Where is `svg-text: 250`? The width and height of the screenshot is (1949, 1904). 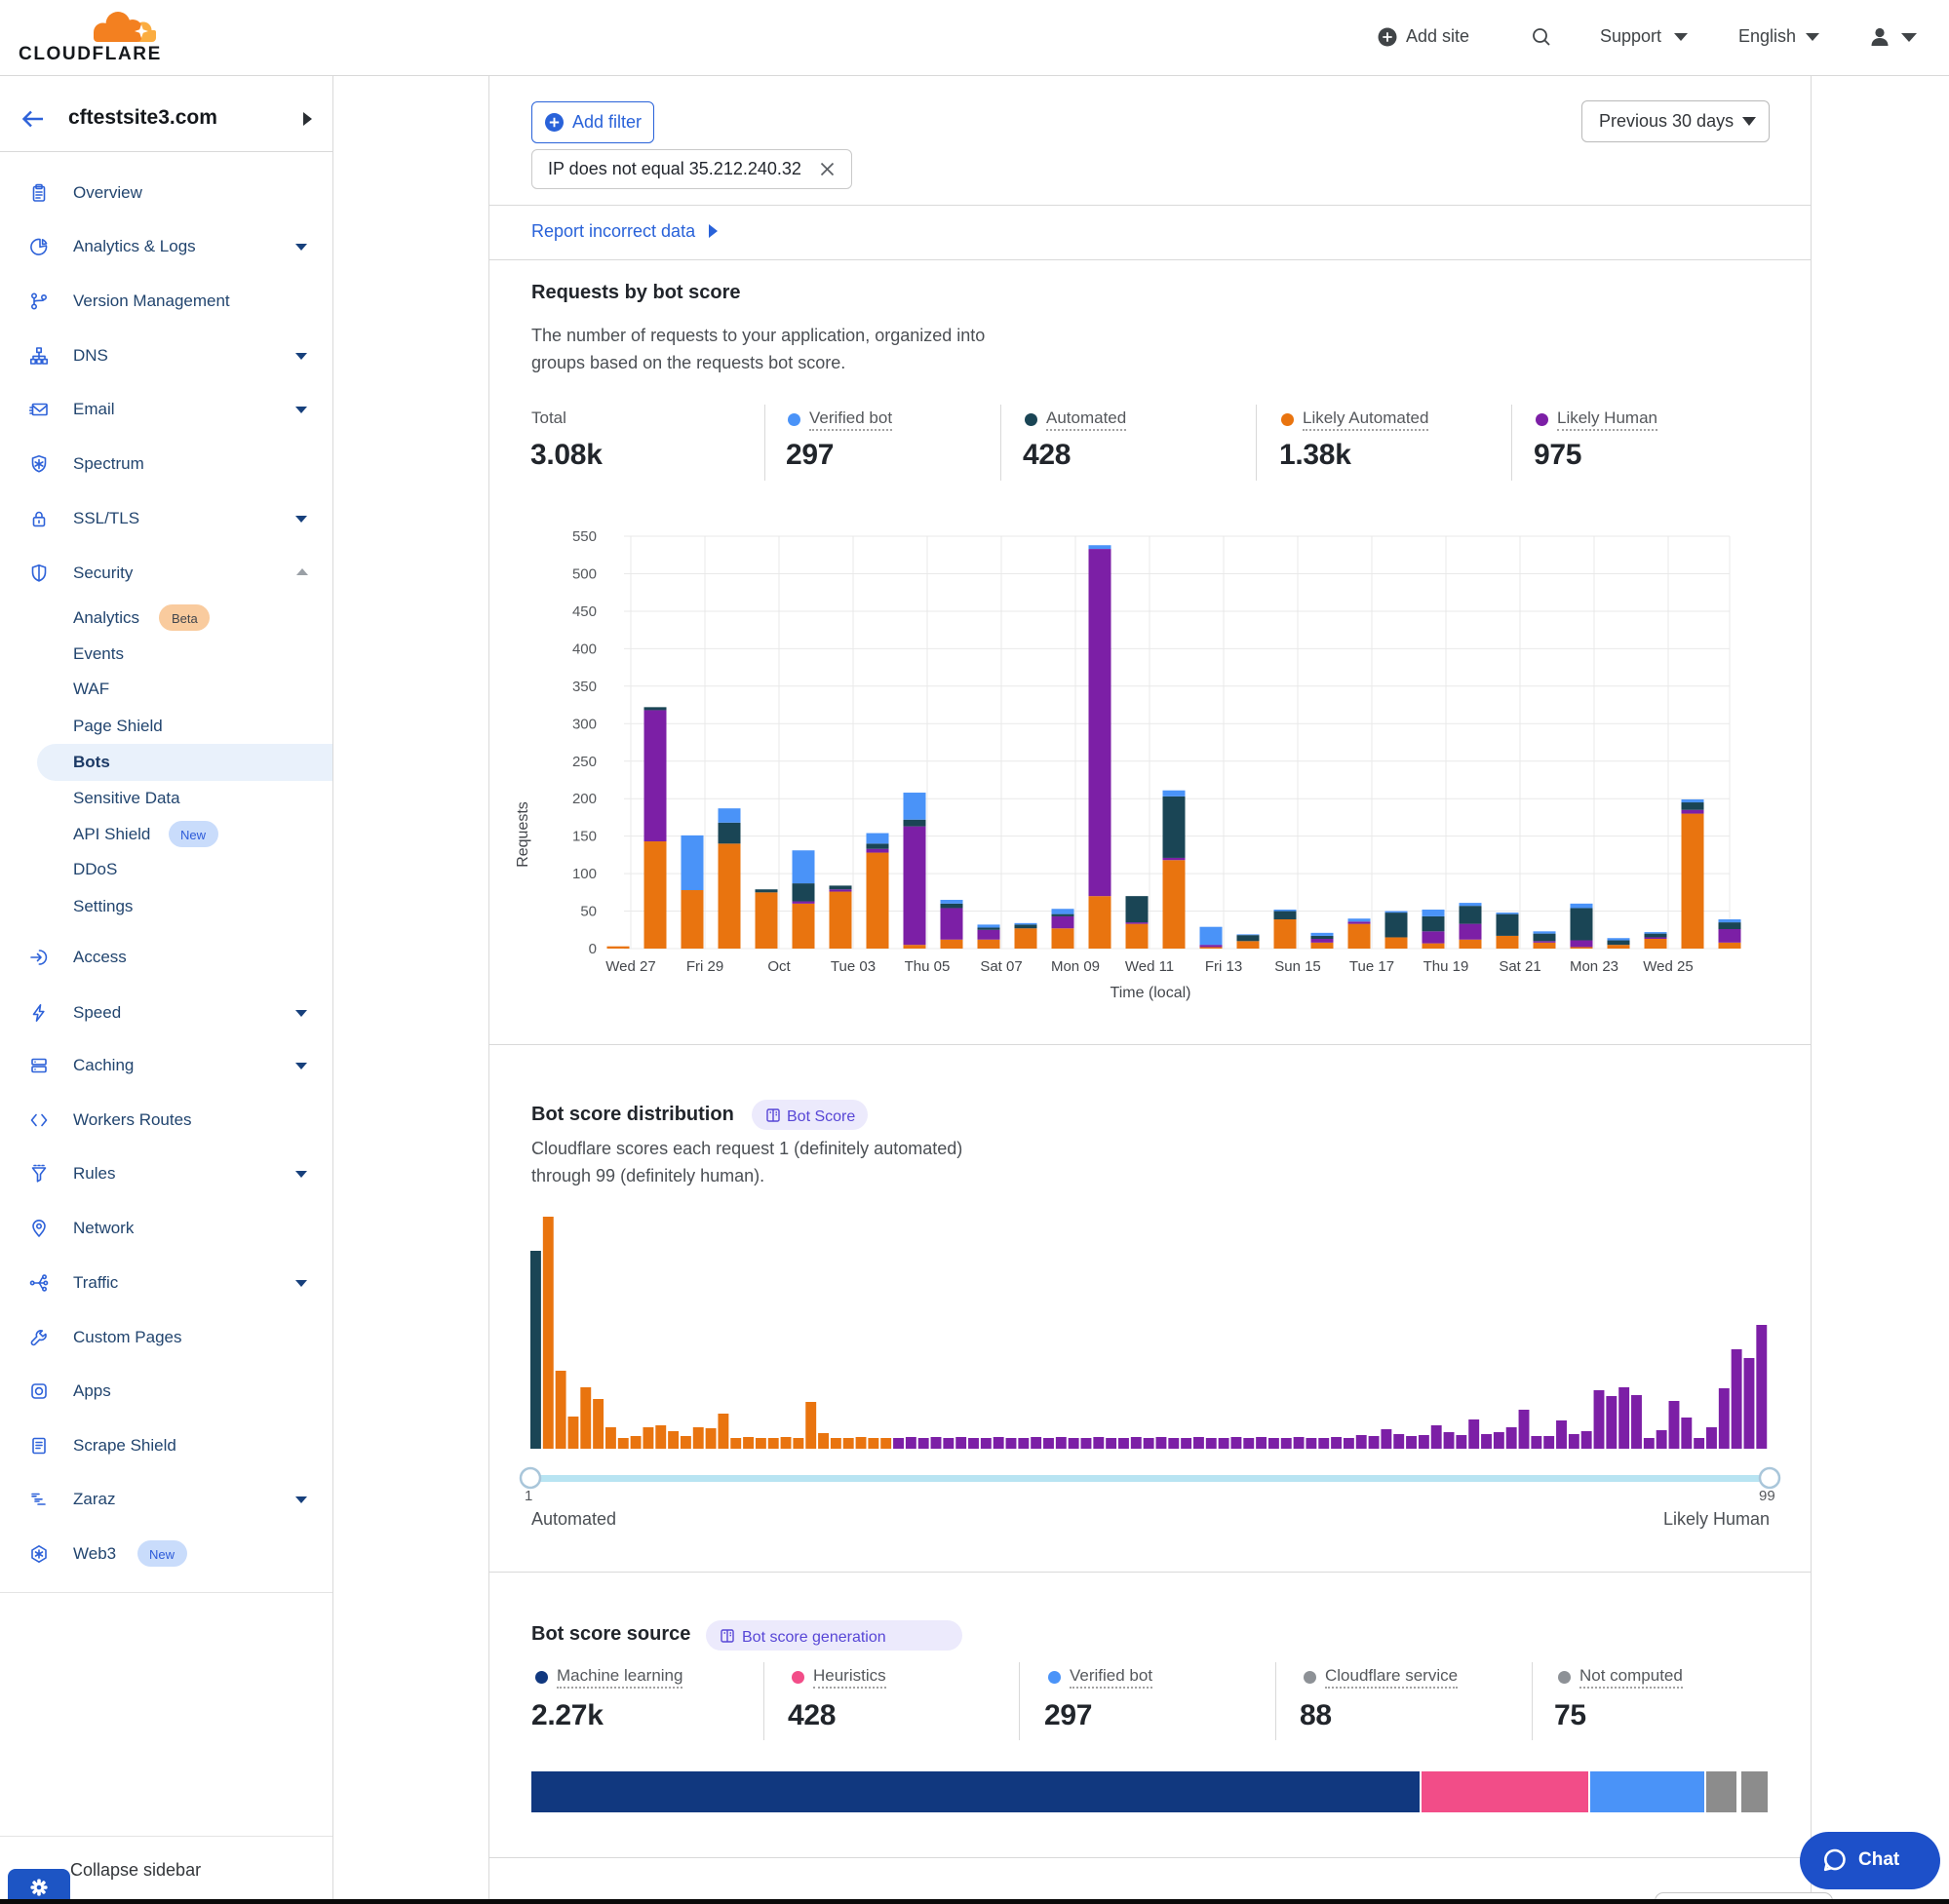
svg-text: 250 is located at coordinates (584, 762).